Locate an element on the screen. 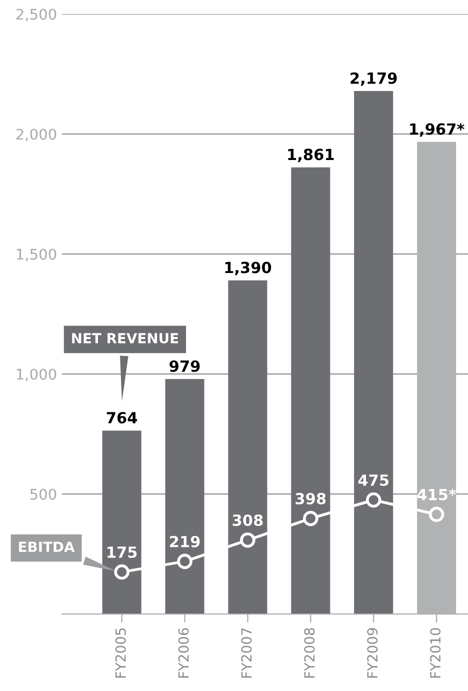 The image size is (468, 691). x-tick-label: FY2008 is located at coordinates (309, 653).